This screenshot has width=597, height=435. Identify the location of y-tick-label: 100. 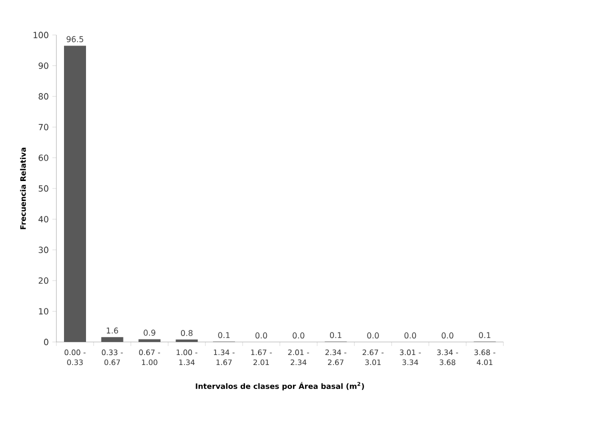
(41, 35).